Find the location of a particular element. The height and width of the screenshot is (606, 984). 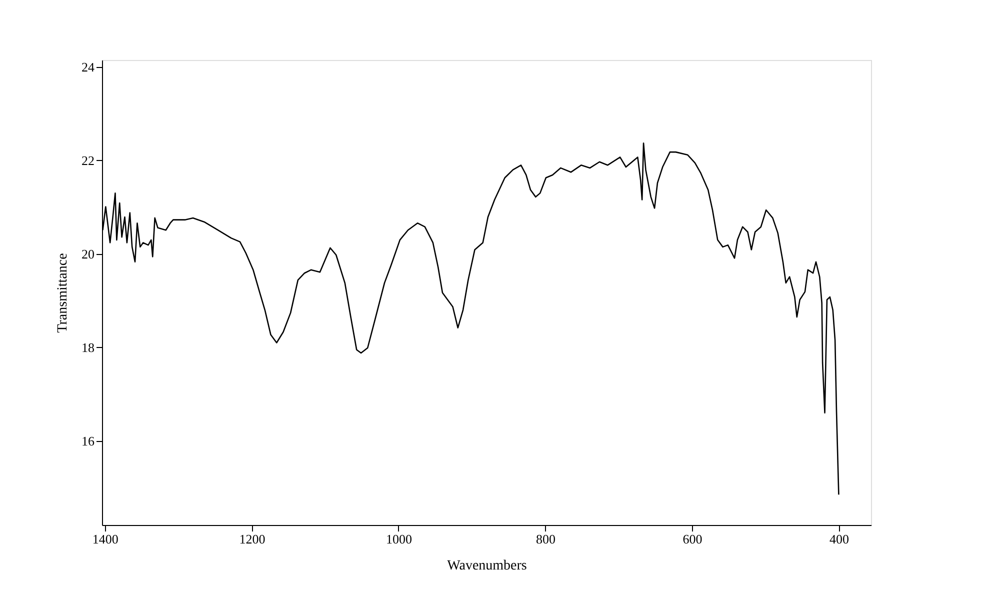

x-tick-label: 600 is located at coordinates (692, 539).